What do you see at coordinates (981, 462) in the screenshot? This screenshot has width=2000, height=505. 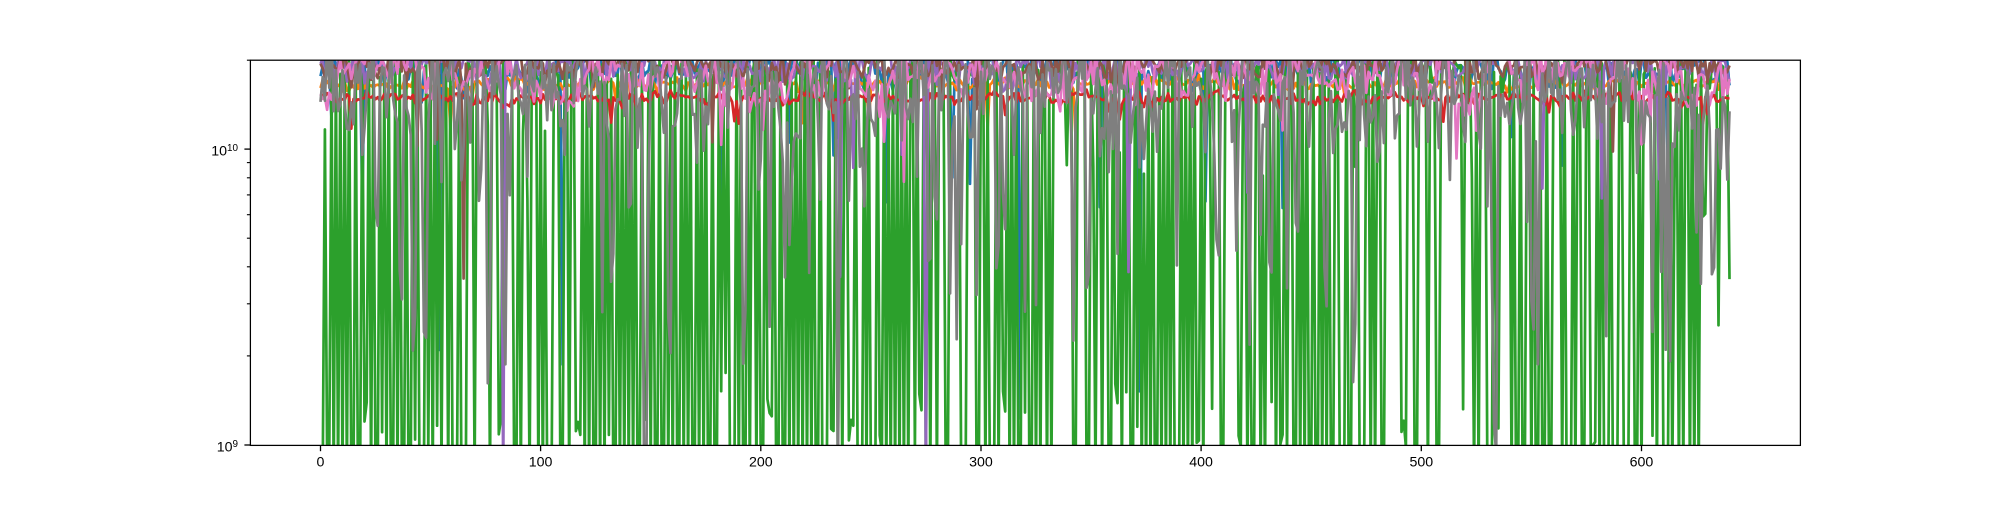 I see `svg-text: 300` at bounding box center [981, 462].